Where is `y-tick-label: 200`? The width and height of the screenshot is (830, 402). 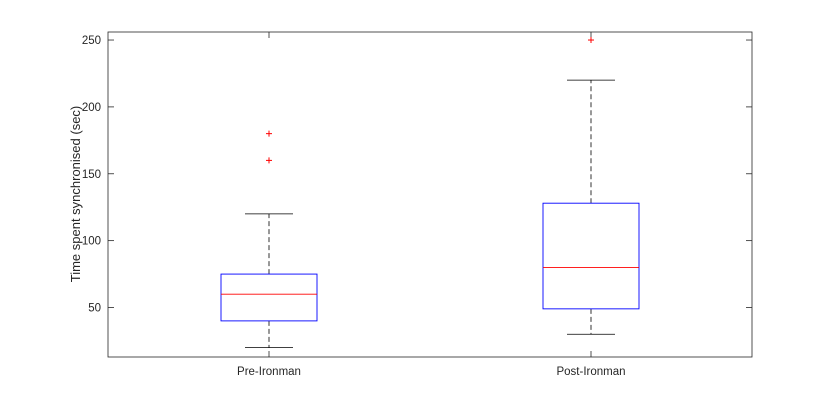
y-tick-label: 200 is located at coordinates (91, 108).